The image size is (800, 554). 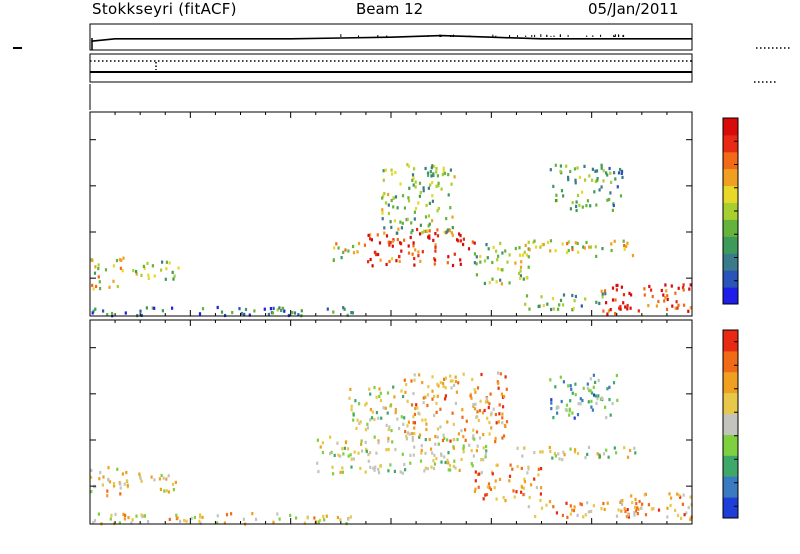 What do you see at coordinates (730, 487) in the screenshot?
I see `colorbar-segment` at bounding box center [730, 487].